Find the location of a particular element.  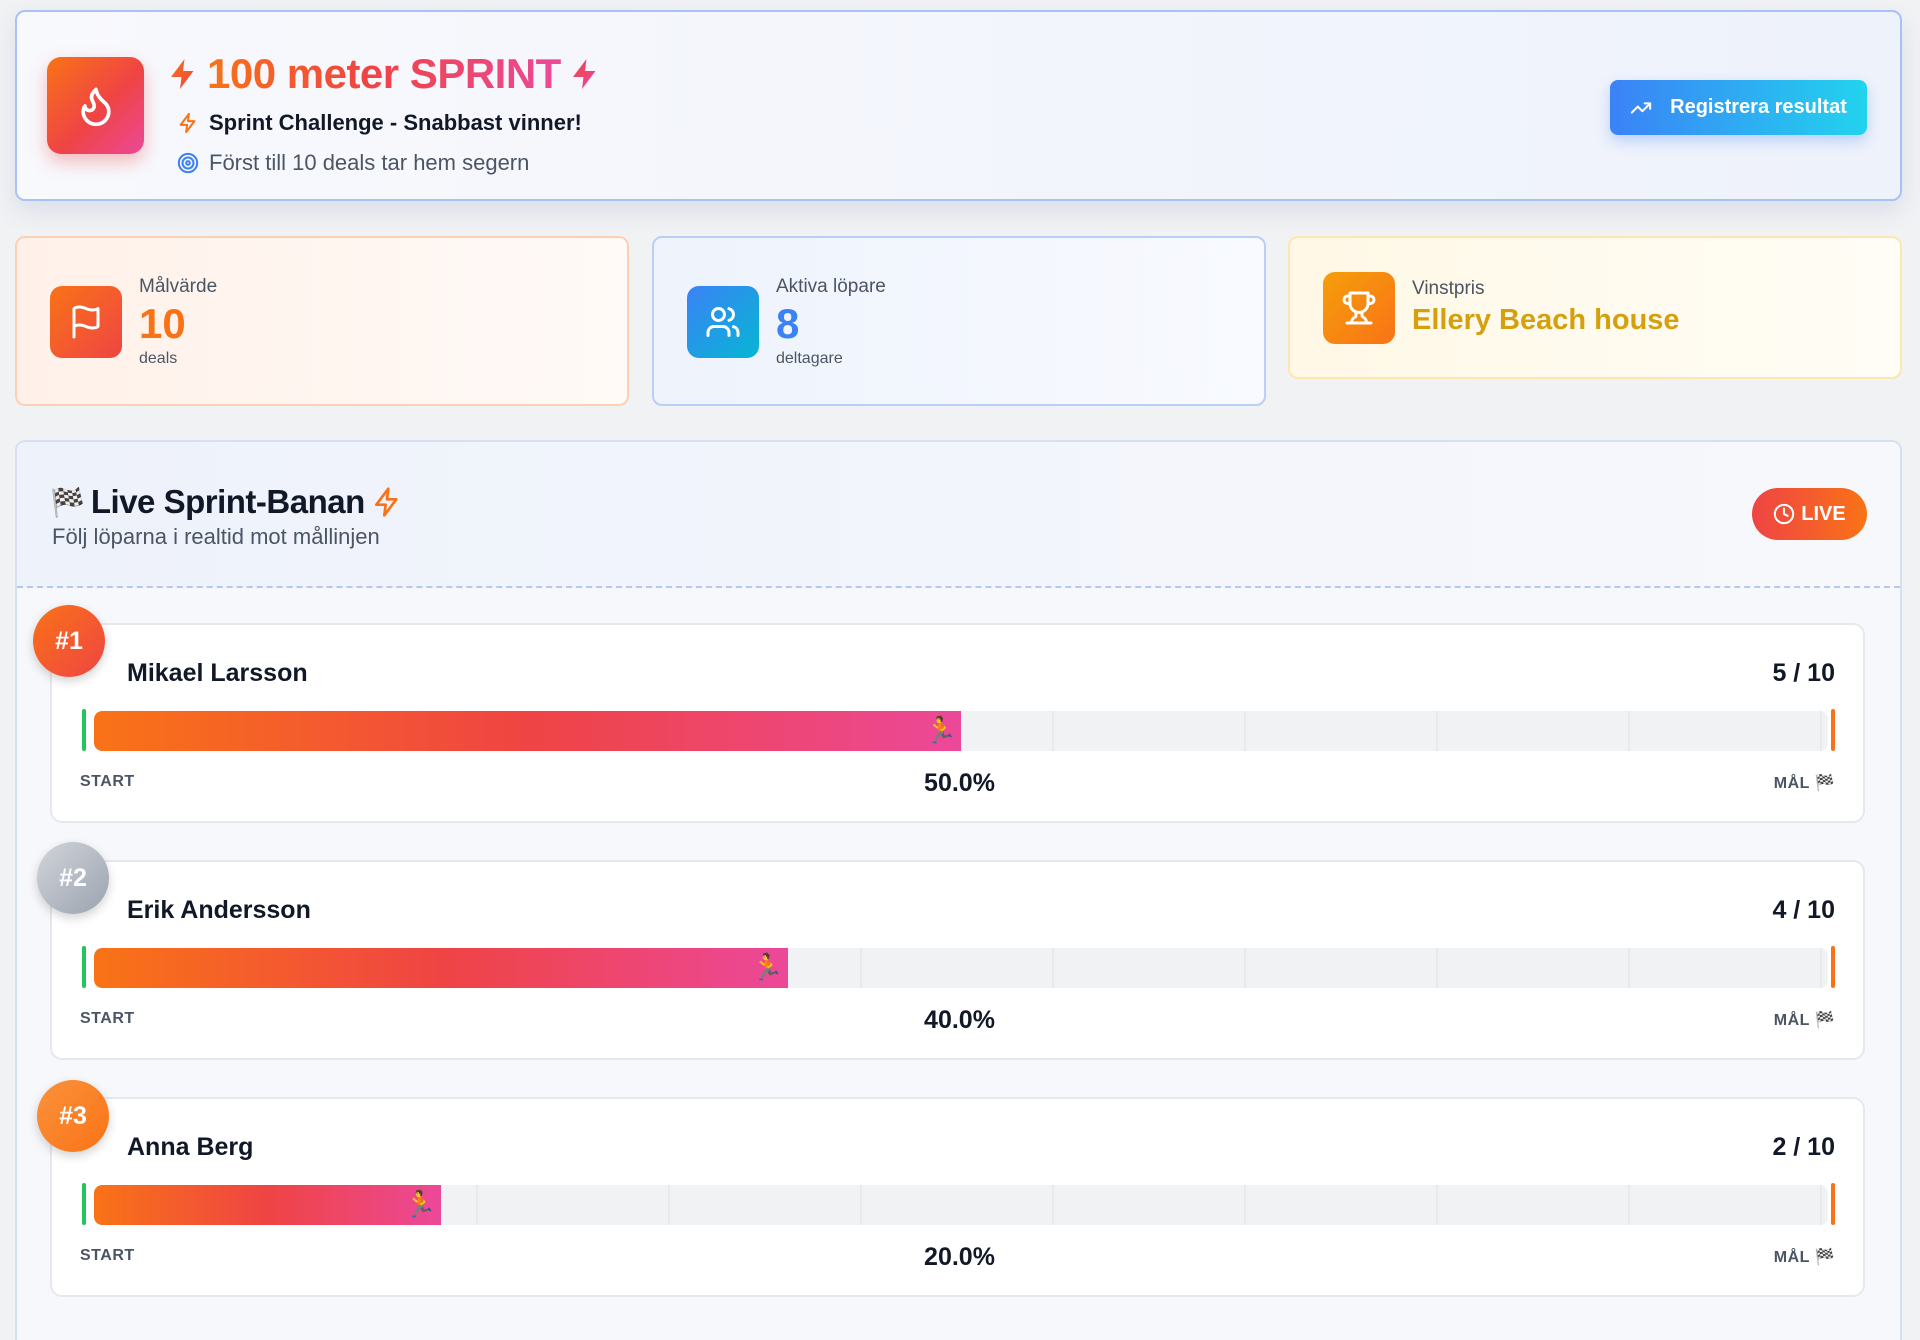

track-title-row: 🏁 Live Sprint-Banan is located at coordinates (226, 502).